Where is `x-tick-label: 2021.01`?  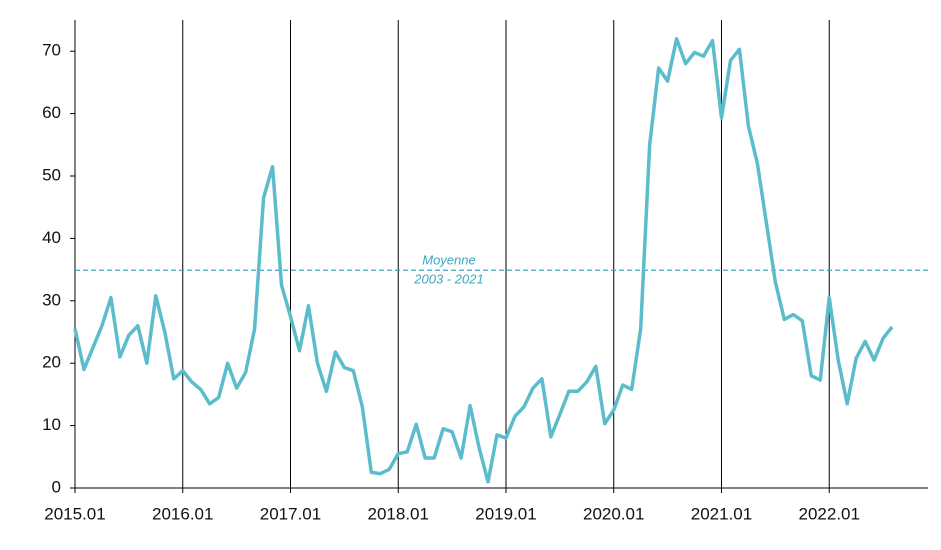 x-tick-label: 2021.01 is located at coordinates (721, 513).